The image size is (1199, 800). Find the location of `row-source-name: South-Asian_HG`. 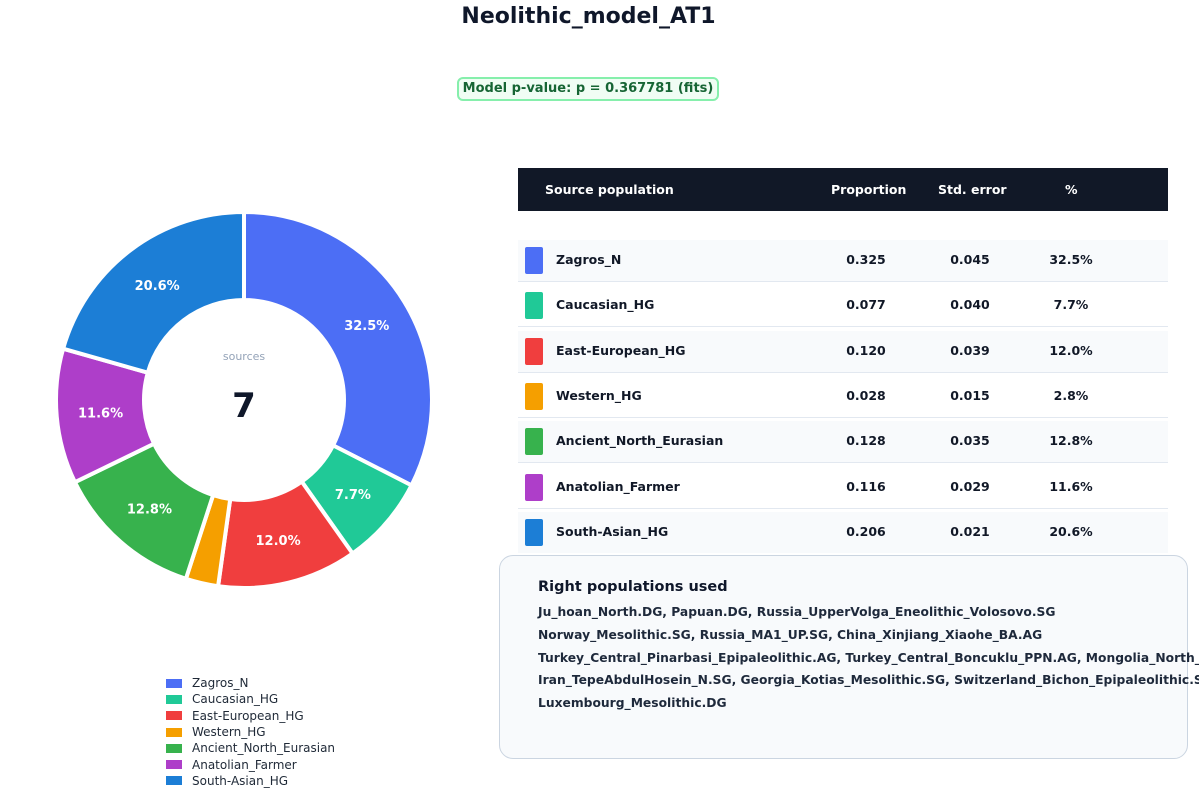

row-source-name: South-Asian_HG is located at coordinates (612, 531).